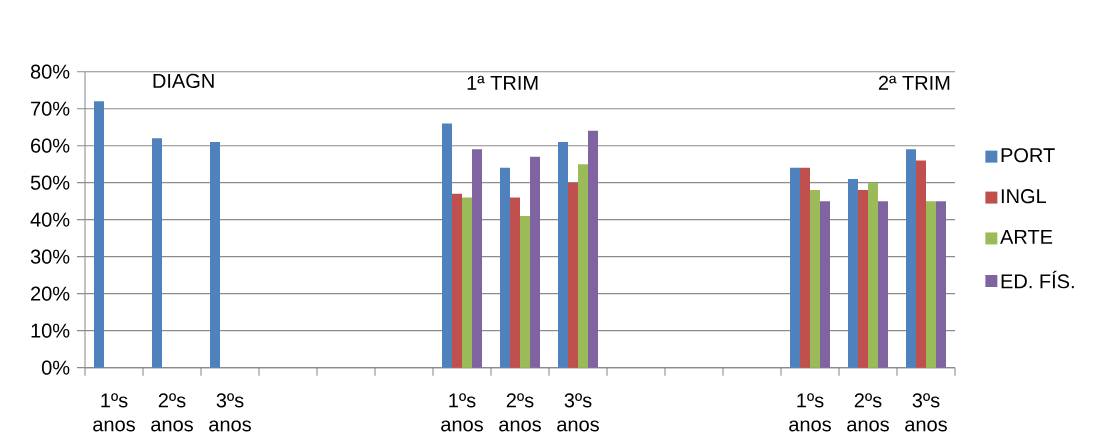 Image resolution: width=1102 pixels, height=441 pixels. I want to click on y-tick-label: 0%, so click(55, 367).